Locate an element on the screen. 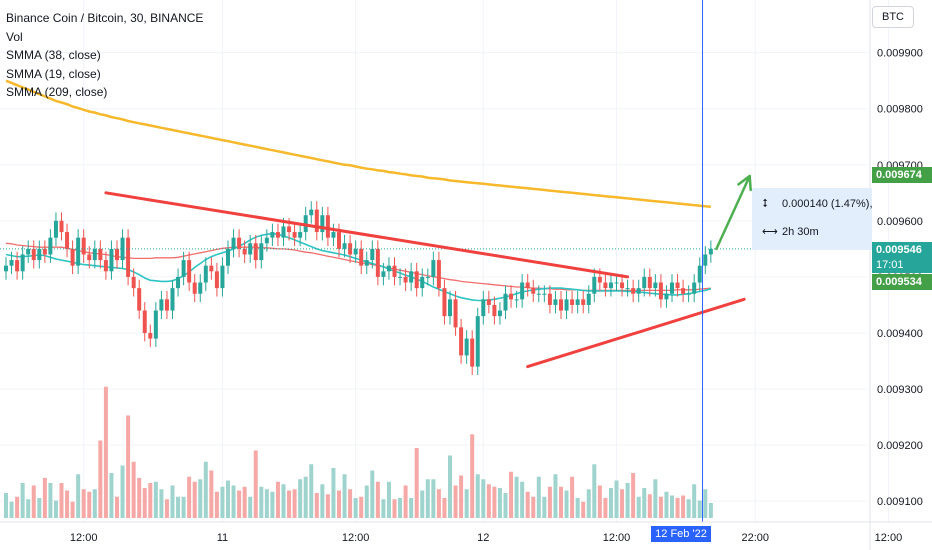 The width and height of the screenshot is (932, 550). time-tick-label: 11 is located at coordinates (222, 538).